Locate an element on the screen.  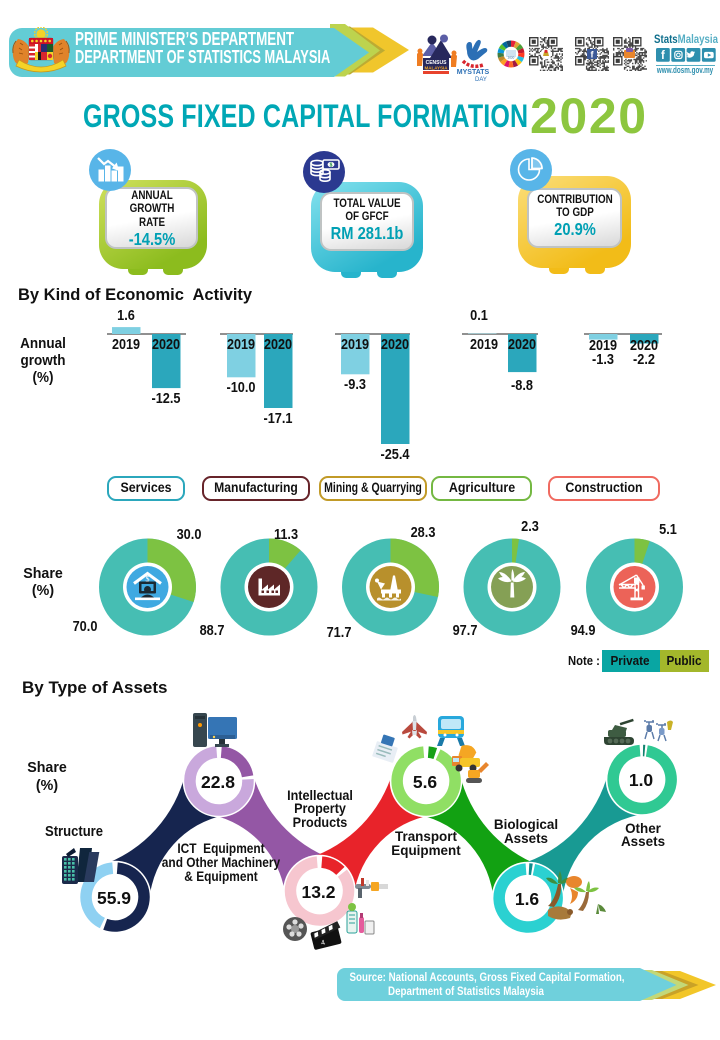
svg-text: CENSUS is located at coordinates (437, 63).